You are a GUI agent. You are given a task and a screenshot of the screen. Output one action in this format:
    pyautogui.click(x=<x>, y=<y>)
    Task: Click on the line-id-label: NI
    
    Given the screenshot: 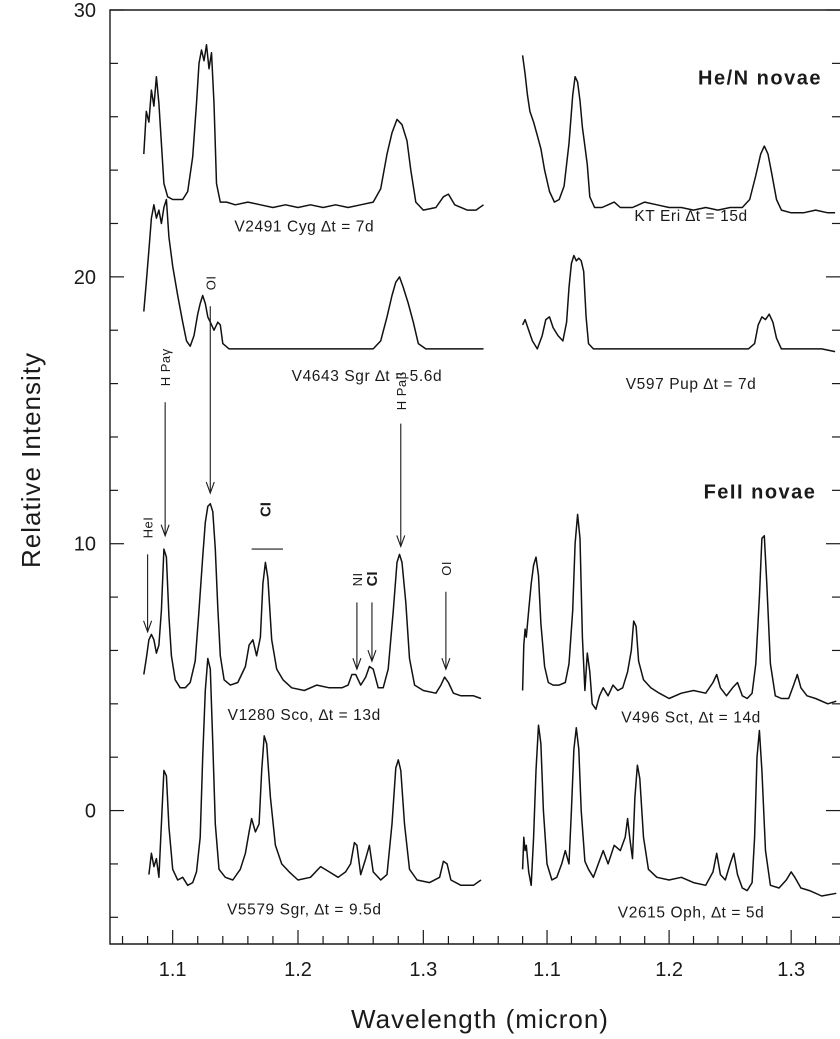 What is the action you would take?
    pyautogui.click(x=357, y=579)
    